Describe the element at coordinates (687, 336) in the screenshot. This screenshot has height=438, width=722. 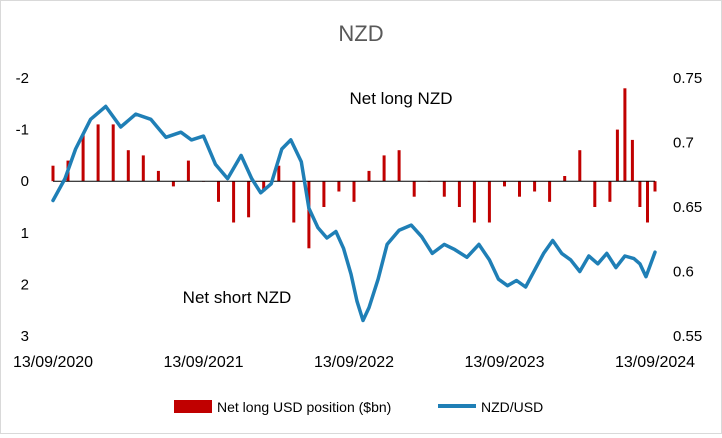
I see `right-axis-tick-label: 0.55` at that location.